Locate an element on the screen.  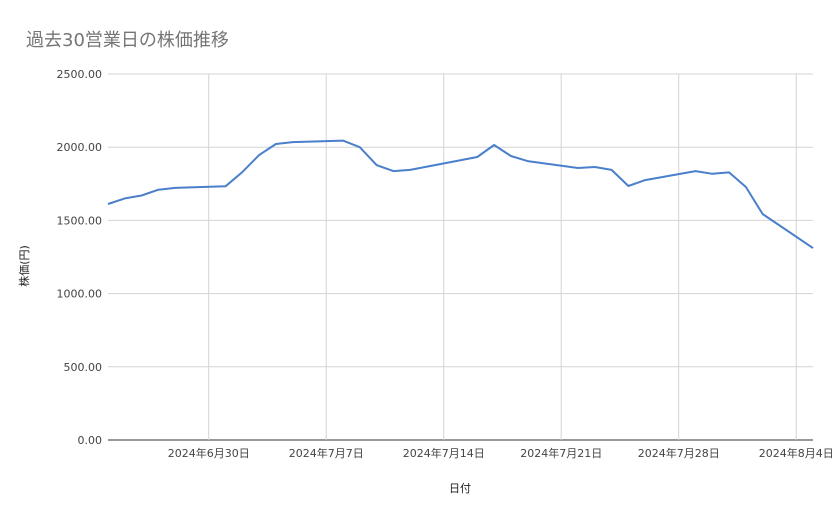
x-tick-label: 2024年8月4日 is located at coordinates (796, 453).